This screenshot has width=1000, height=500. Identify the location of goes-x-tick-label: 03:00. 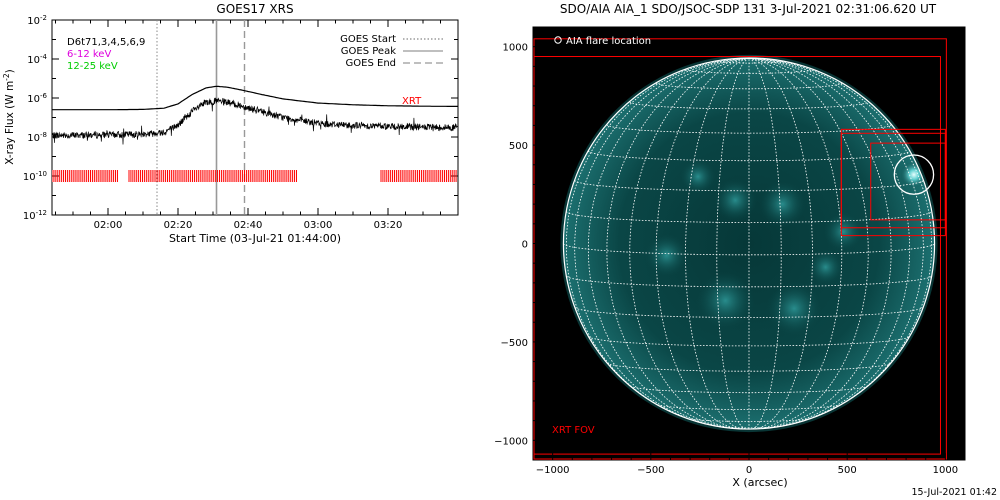
(318, 225).